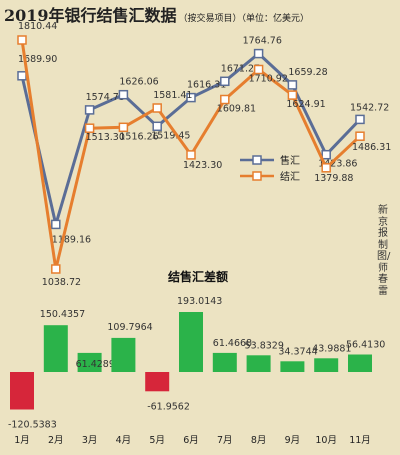 This screenshot has width=400, height=455. Describe the element at coordinates (337, 164) in the screenshot. I see `data-label: 1423.86` at that location.